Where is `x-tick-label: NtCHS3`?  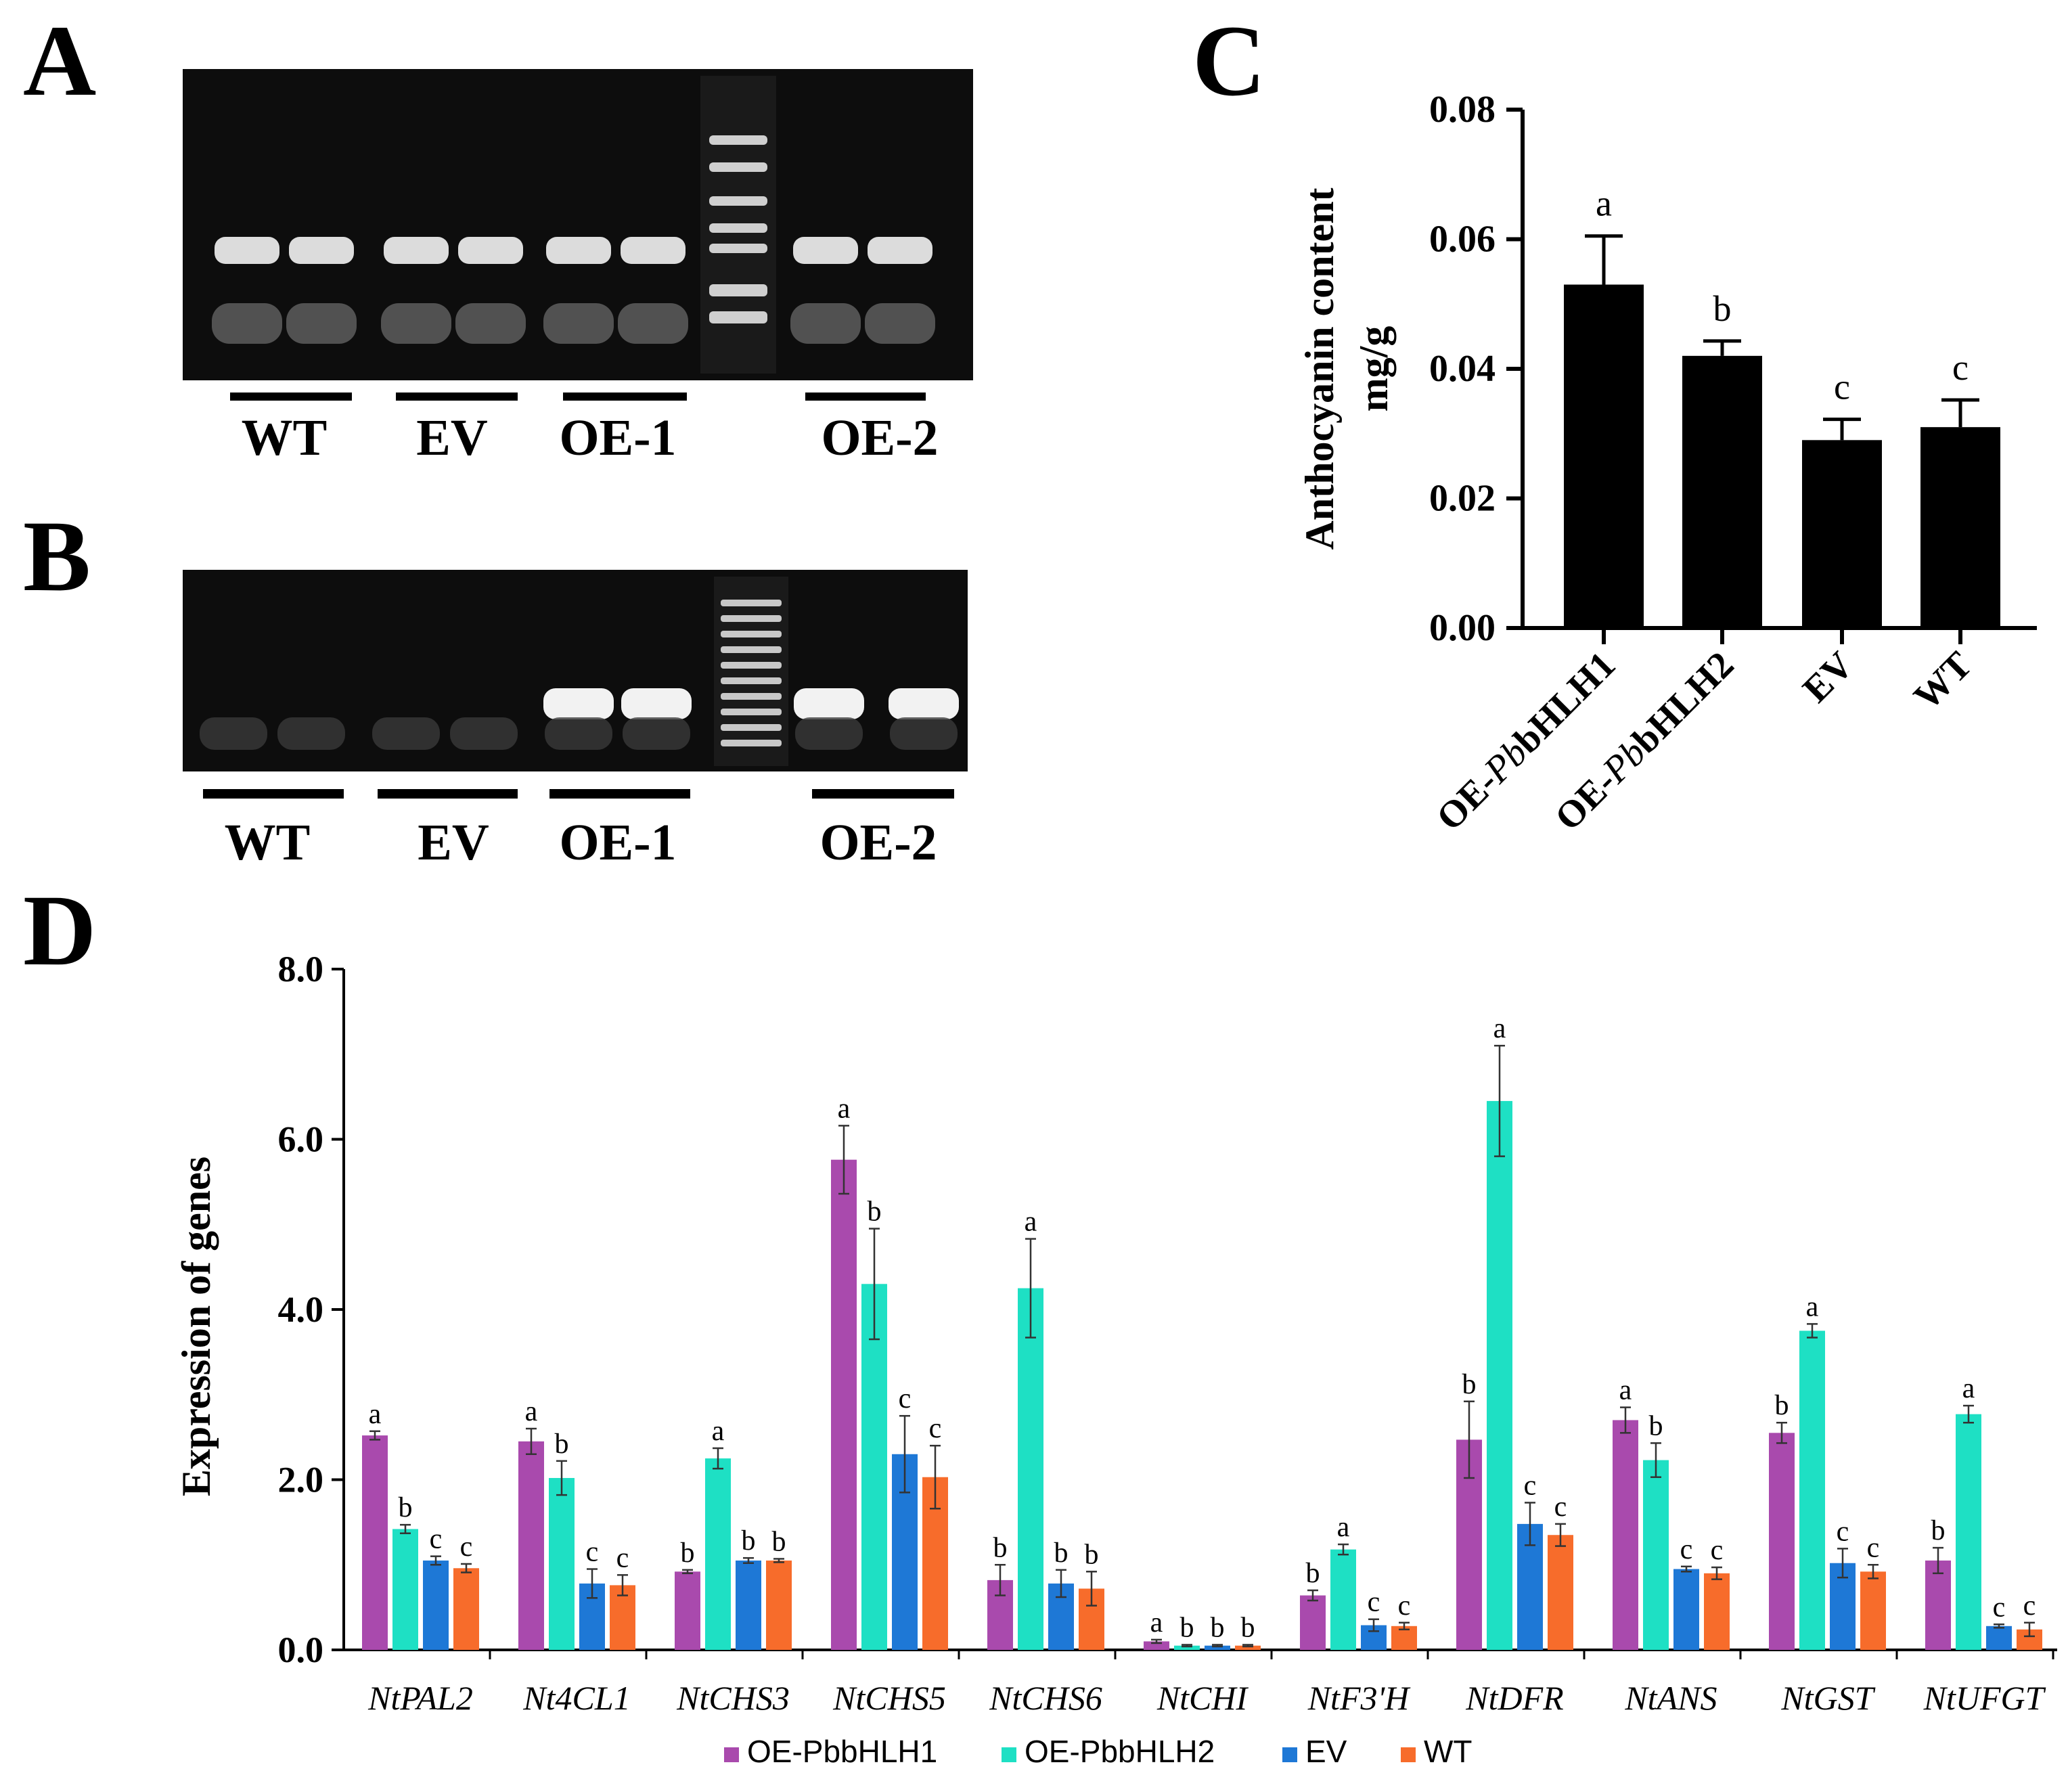
x-tick-label: NtCHS3 is located at coordinates (733, 1698).